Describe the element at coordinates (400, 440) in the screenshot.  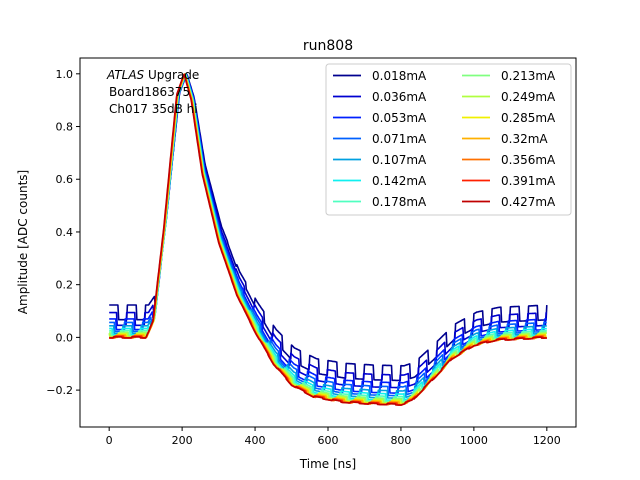
I see `x-tick-label: 800` at that location.